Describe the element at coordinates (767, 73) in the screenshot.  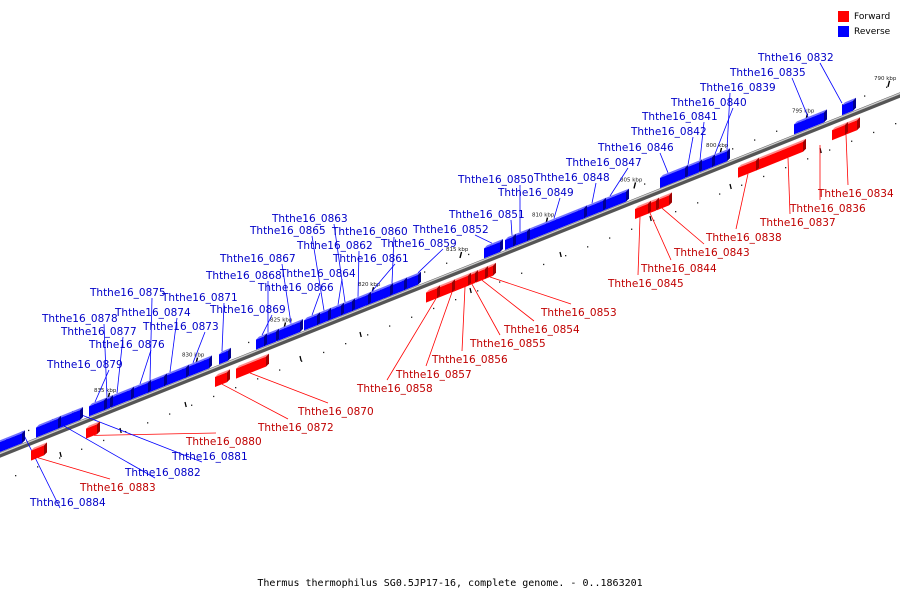
I see `gene-label: Ththe16_0835` at that location.